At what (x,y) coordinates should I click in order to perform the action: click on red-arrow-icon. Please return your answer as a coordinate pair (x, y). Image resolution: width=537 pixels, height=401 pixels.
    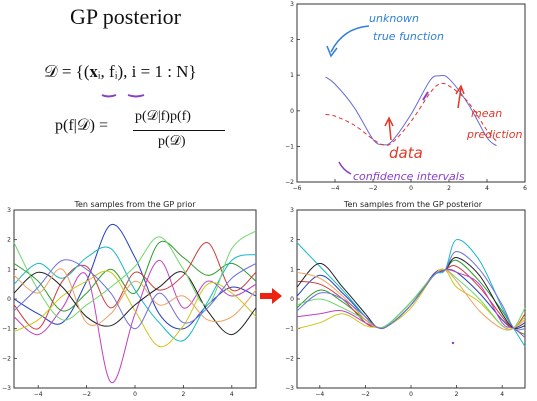
    Looking at the image, I should click on (271, 296).